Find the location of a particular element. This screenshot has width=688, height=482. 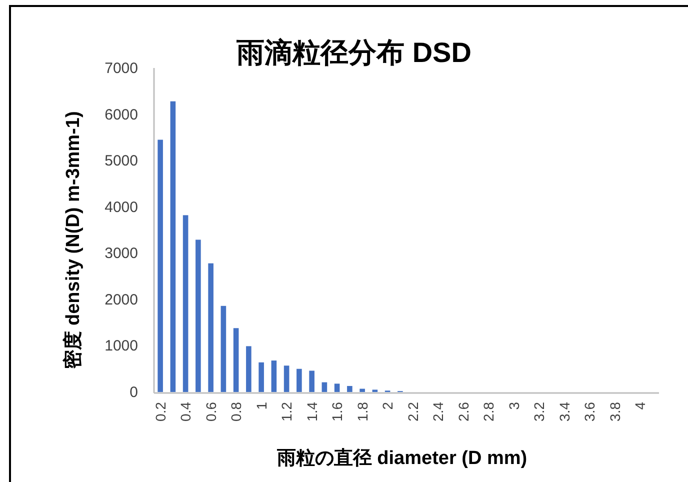

x-tick-label: 3.4 is located at coordinates (564, 412).